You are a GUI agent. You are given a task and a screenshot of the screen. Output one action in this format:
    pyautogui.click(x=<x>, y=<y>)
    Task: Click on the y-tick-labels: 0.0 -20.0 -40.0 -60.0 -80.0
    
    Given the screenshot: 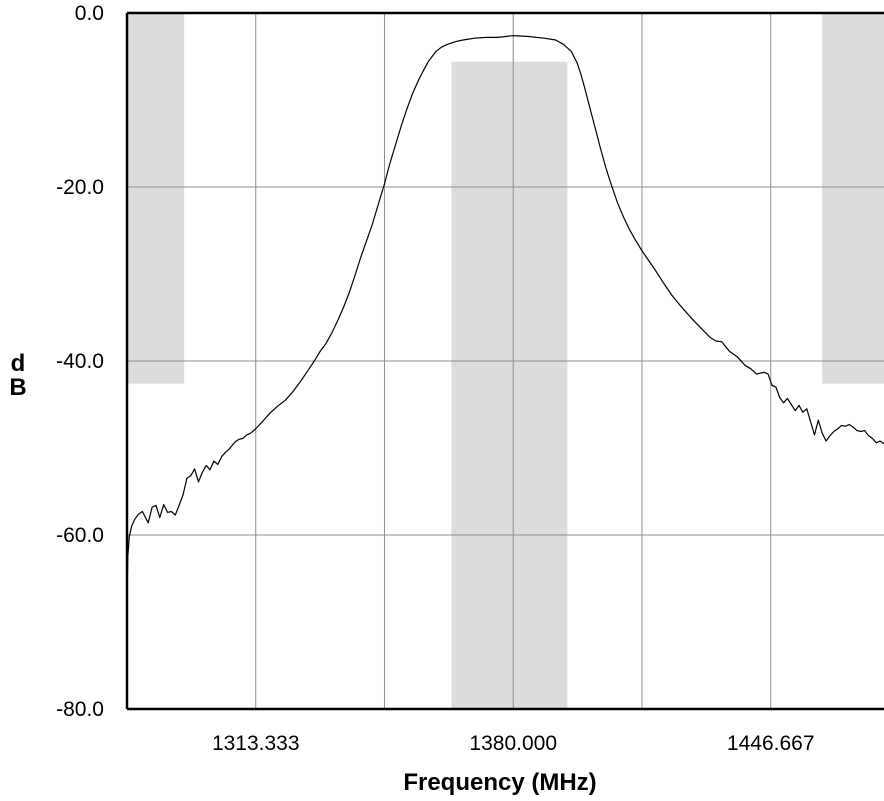 What is the action you would take?
    pyautogui.click(x=80, y=361)
    